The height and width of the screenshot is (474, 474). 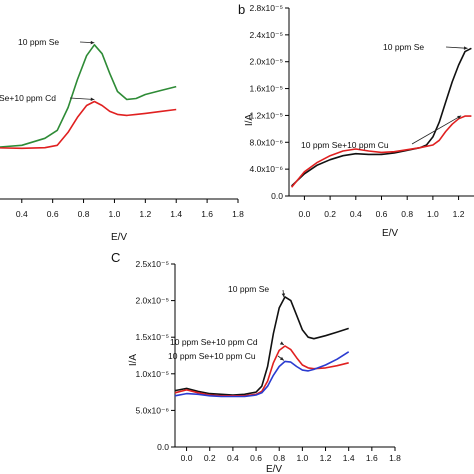 What do you see at coordinates (266, 142) in the screenshot?
I see `y-tick-label: 8.0x10⁻⁶` at bounding box center [266, 142].